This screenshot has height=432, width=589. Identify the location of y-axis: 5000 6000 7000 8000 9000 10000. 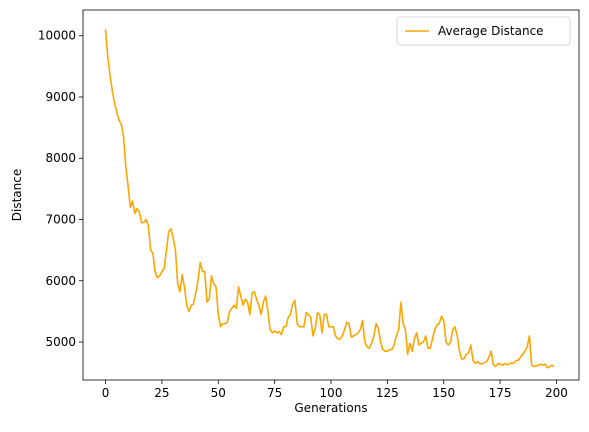
(60, 189).